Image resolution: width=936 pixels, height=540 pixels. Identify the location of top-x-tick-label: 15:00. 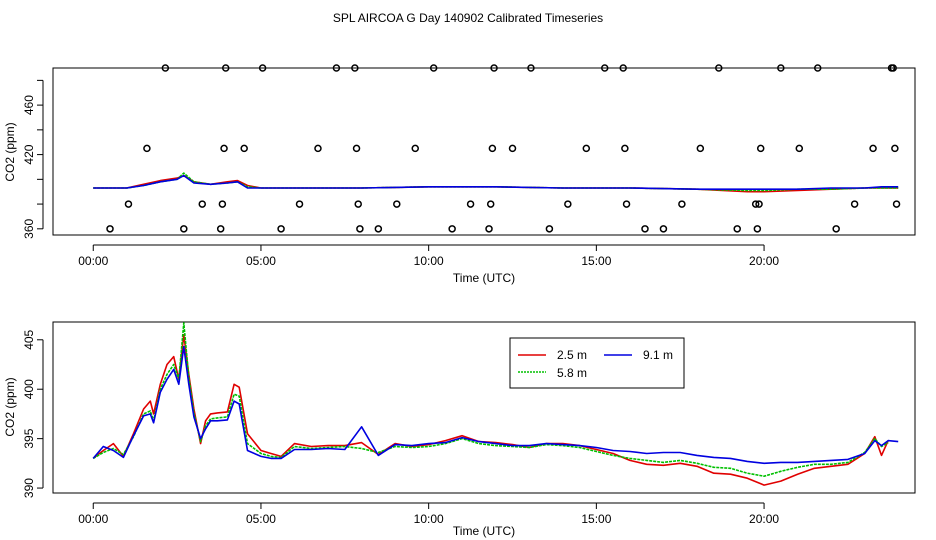
(596, 261).